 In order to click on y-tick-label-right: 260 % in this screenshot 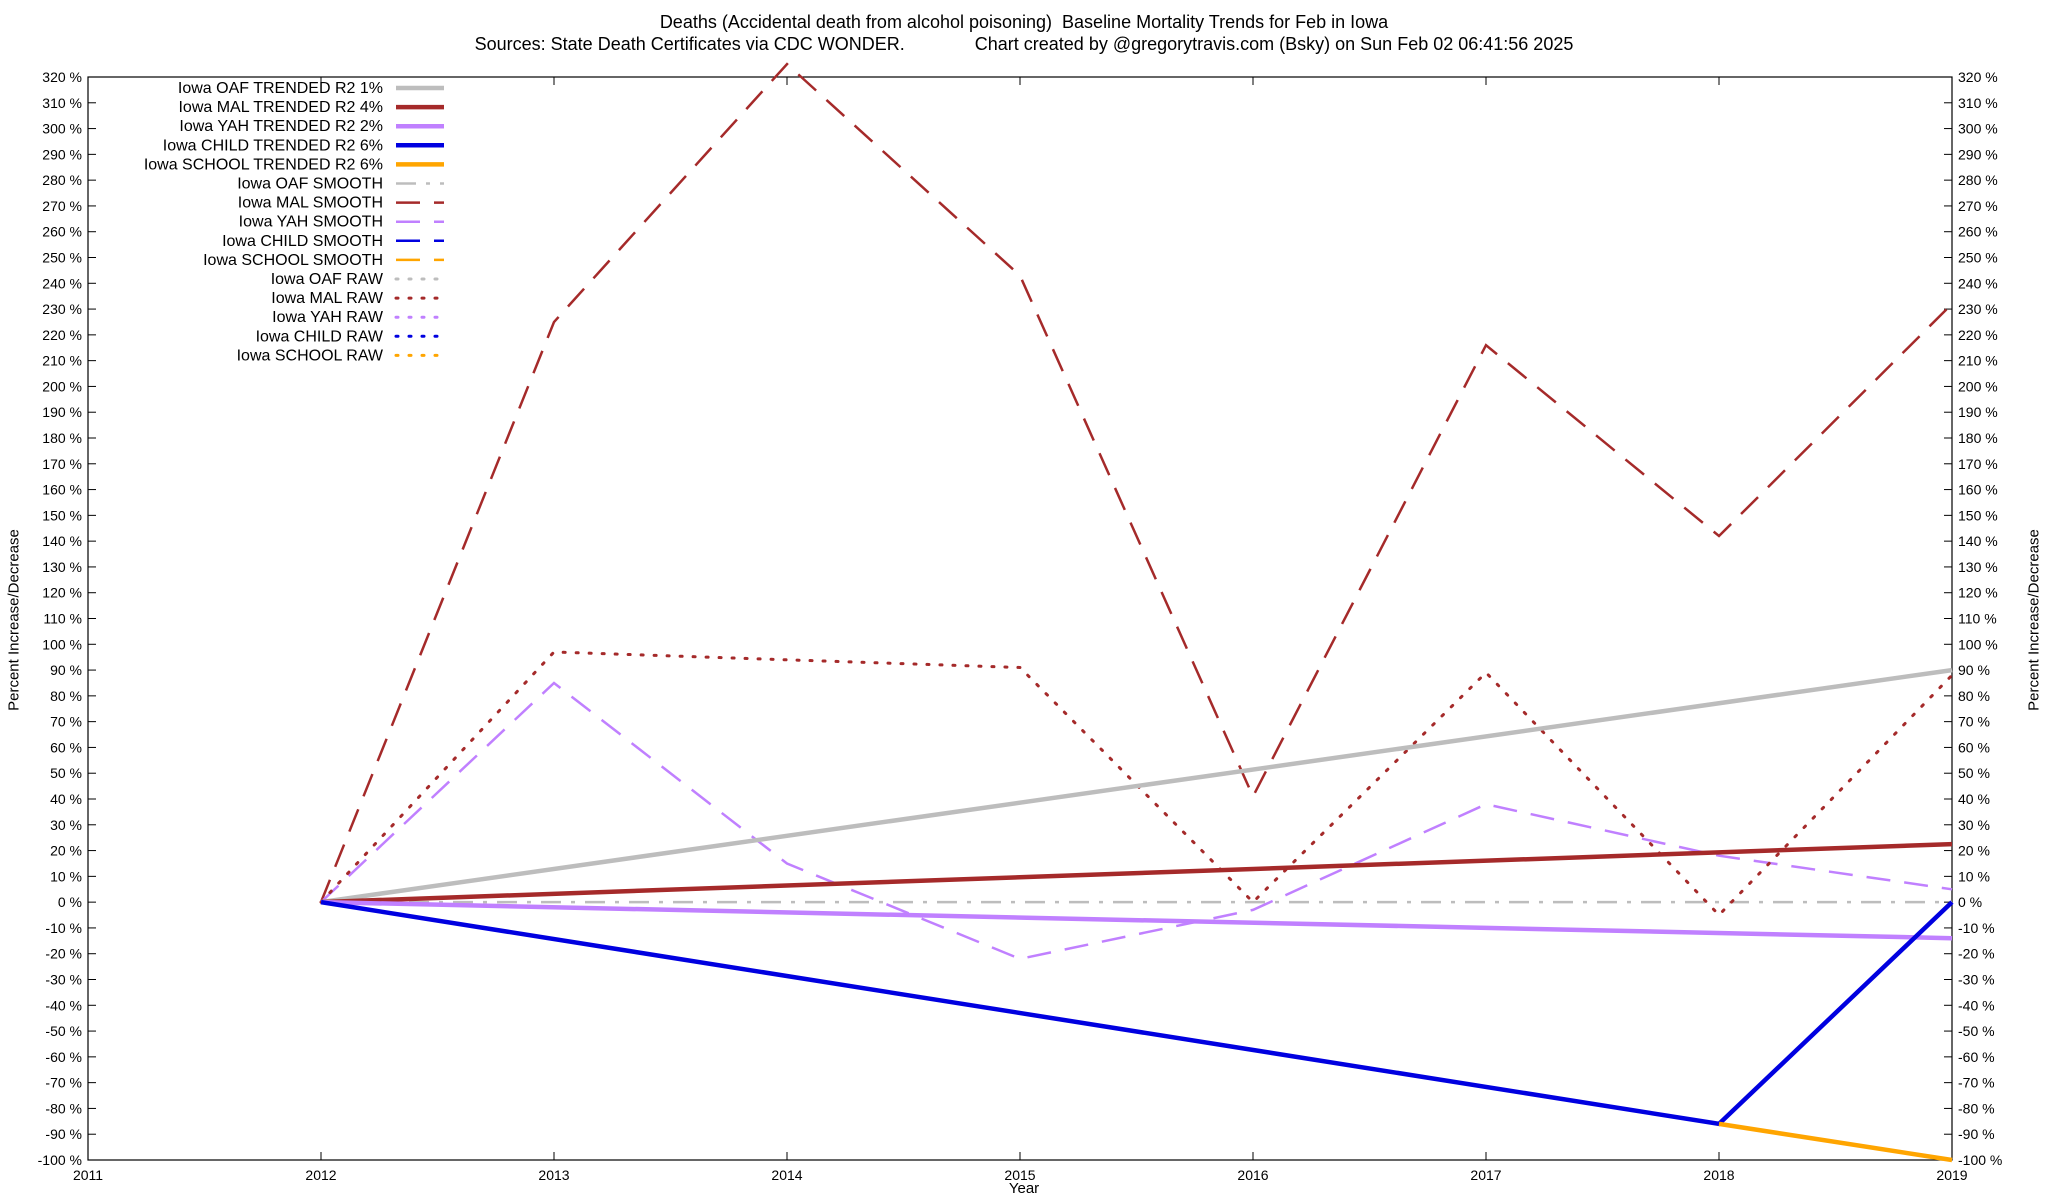, I will do `click(1978, 232)`.